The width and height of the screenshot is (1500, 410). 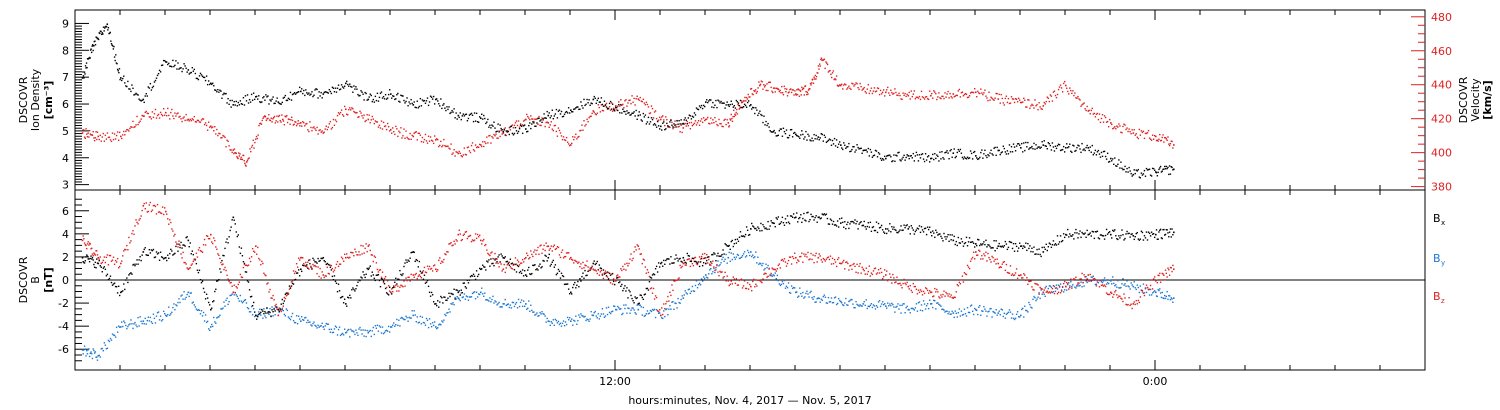 I want to click on density-ylabel-line1: DSCOVR, so click(x=23, y=99).